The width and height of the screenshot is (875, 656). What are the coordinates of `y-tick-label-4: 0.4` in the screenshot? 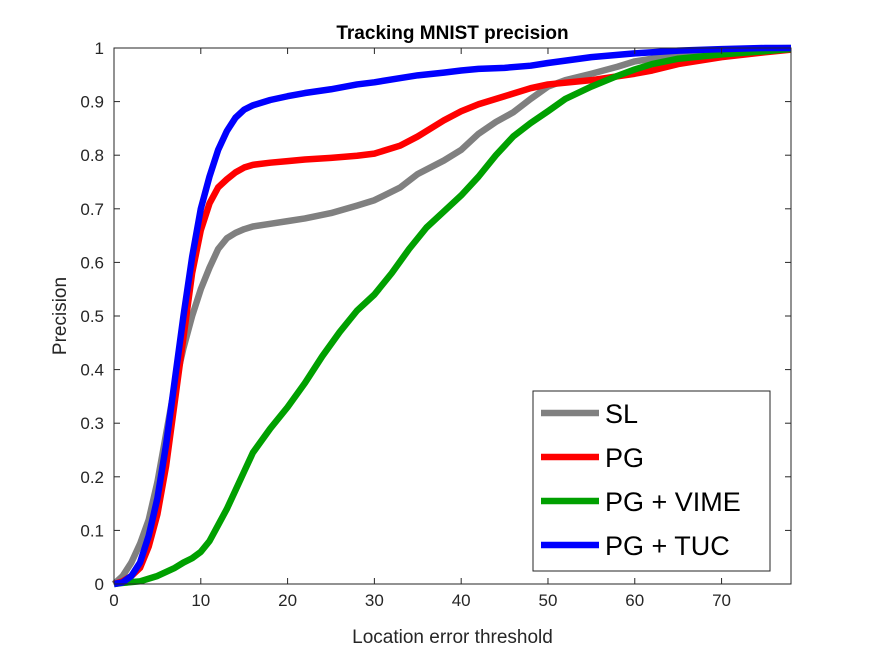 It's located at (92, 370).